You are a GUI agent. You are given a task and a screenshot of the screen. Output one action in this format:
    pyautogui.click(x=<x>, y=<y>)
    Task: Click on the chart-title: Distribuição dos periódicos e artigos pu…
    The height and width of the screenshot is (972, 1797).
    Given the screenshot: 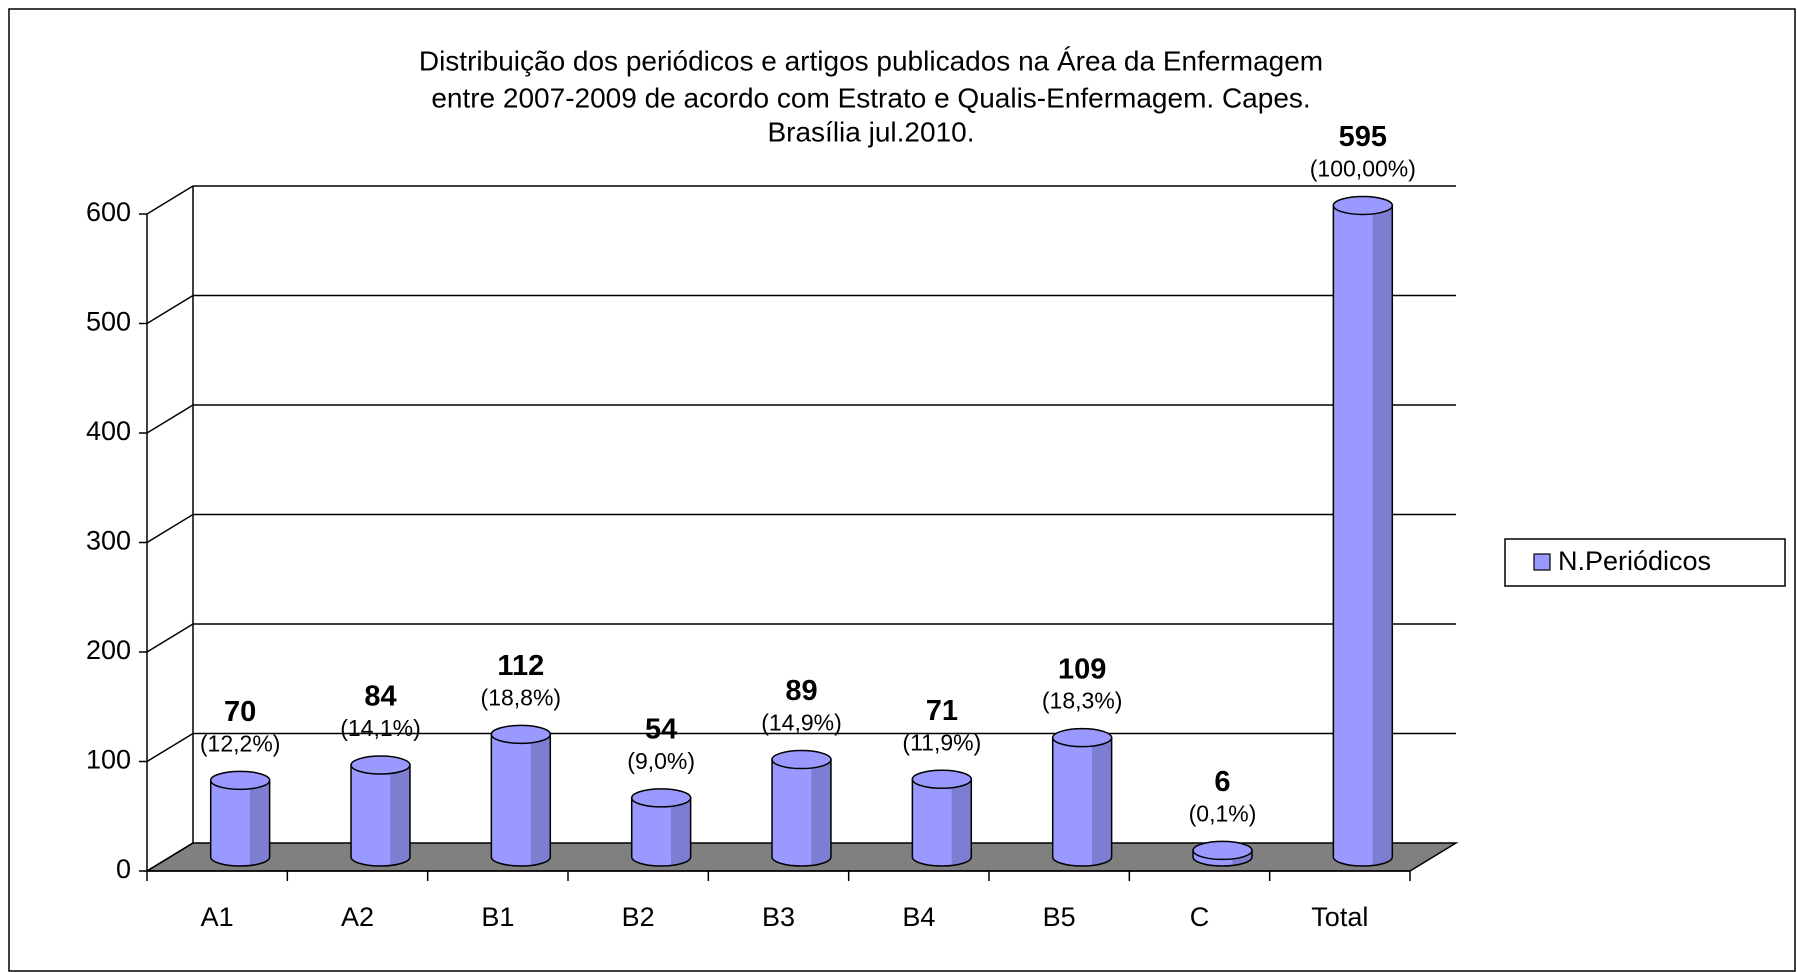 What is the action you would take?
    pyautogui.click(x=871, y=60)
    